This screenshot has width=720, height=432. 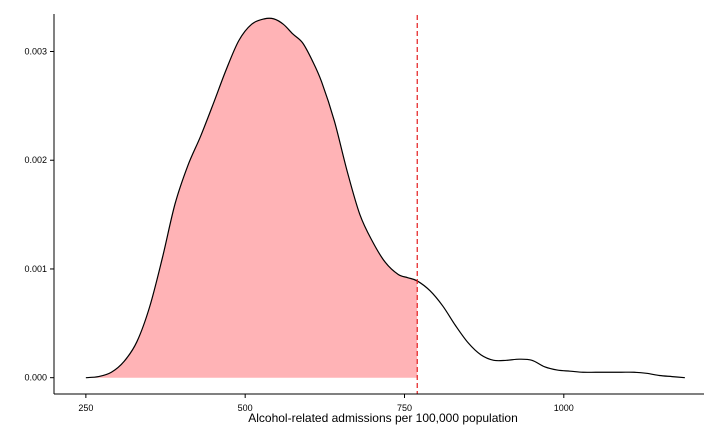 What do you see at coordinates (39, 214) in the screenshot?
I see `y-axis-ticks: 0.000 0.001 0.002 0.003` at bounding box center [39, 214].